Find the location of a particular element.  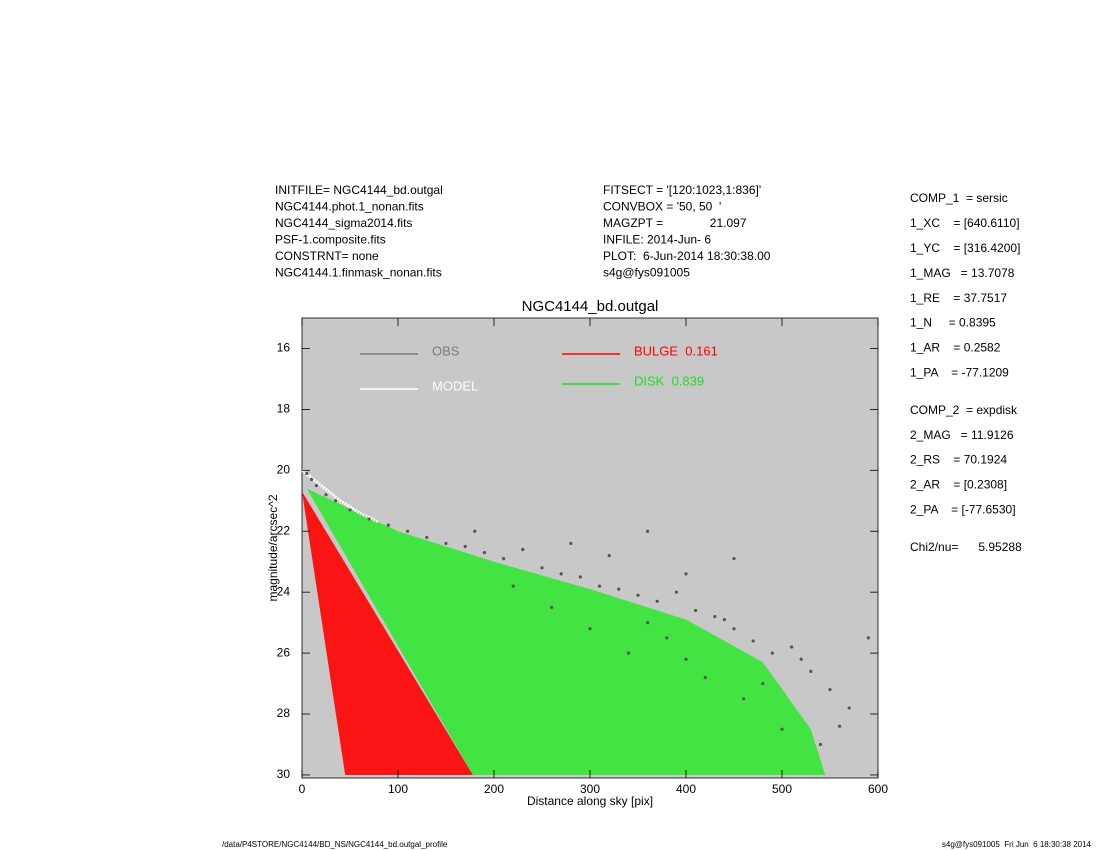

header-middle-line: FITSECT = '[120:1023,1:836]' is located at coordinates (682, 190).